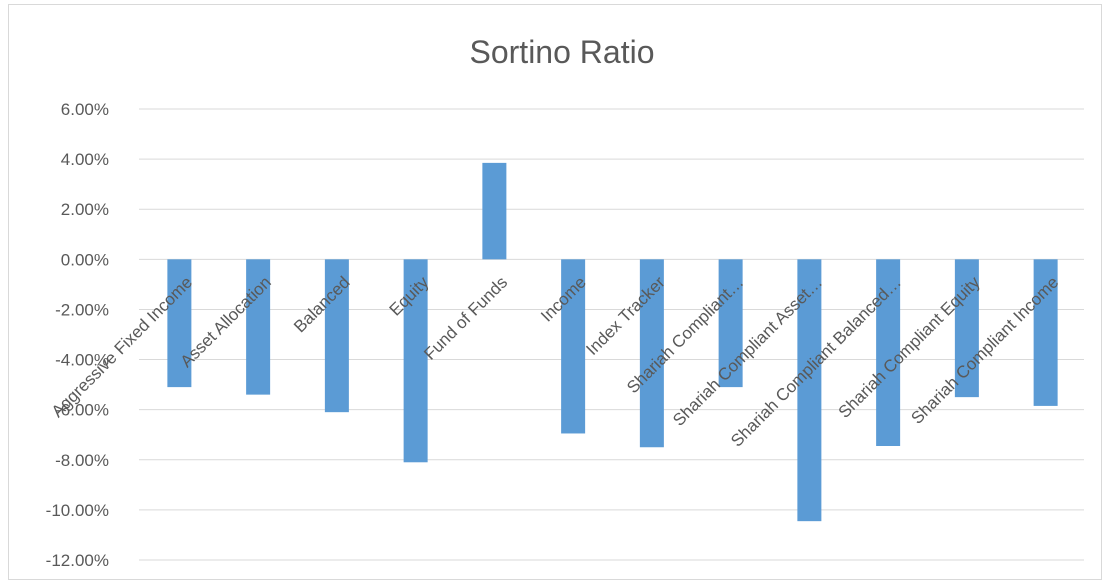 The height and width of the screenshot is (582, 1104). What do you see at coordinates (77, 510) in the screenshot?
I see `y-tick-label: -10.00%` at bounding box center [77, 510].